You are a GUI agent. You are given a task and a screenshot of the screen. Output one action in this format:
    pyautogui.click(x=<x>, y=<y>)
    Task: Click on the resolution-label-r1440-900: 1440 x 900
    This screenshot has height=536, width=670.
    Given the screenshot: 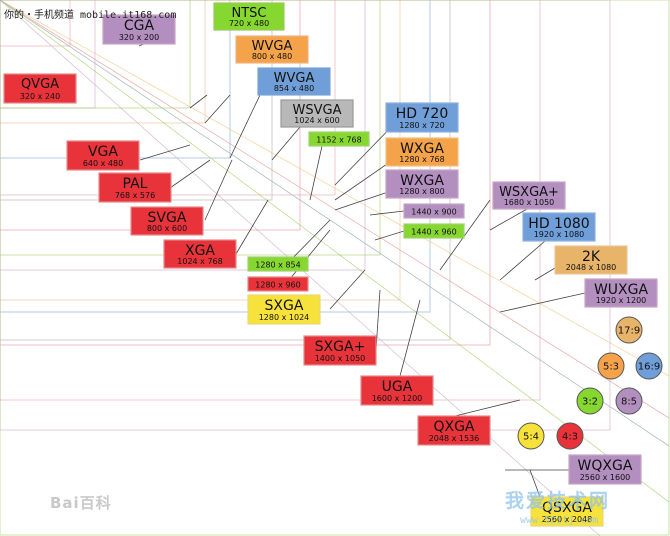 What is the action you would take?
    pyautogui.click(x=434, y=211)
    